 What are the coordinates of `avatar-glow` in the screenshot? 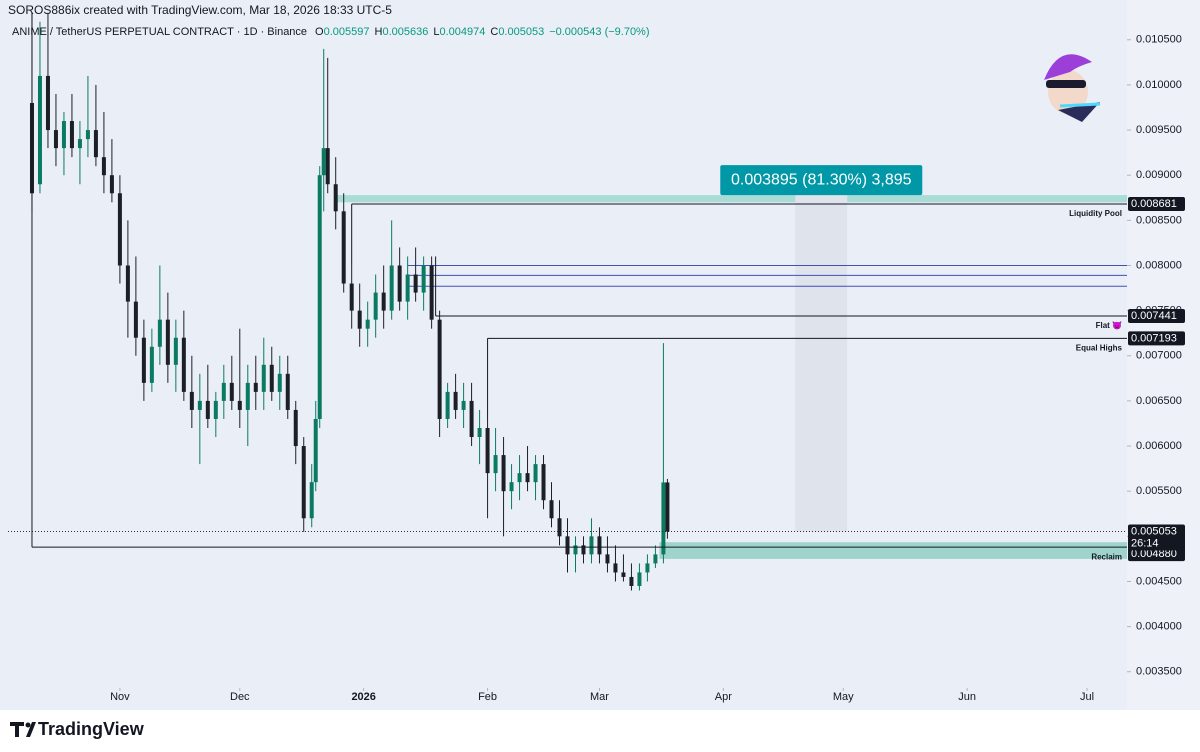 It's located at (1080, 105).